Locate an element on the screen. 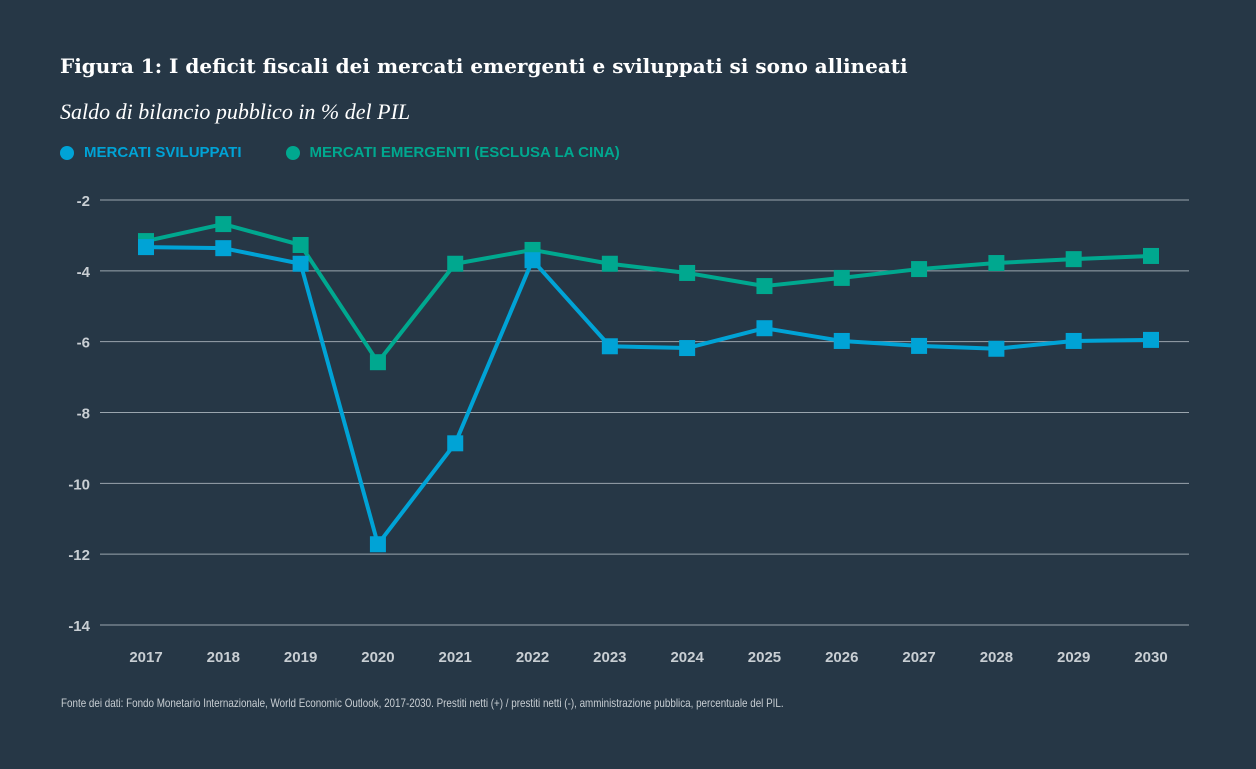 This screenshot has height=769, width=1256. y-tick-label: -14 is located at coordinates (79, 626).